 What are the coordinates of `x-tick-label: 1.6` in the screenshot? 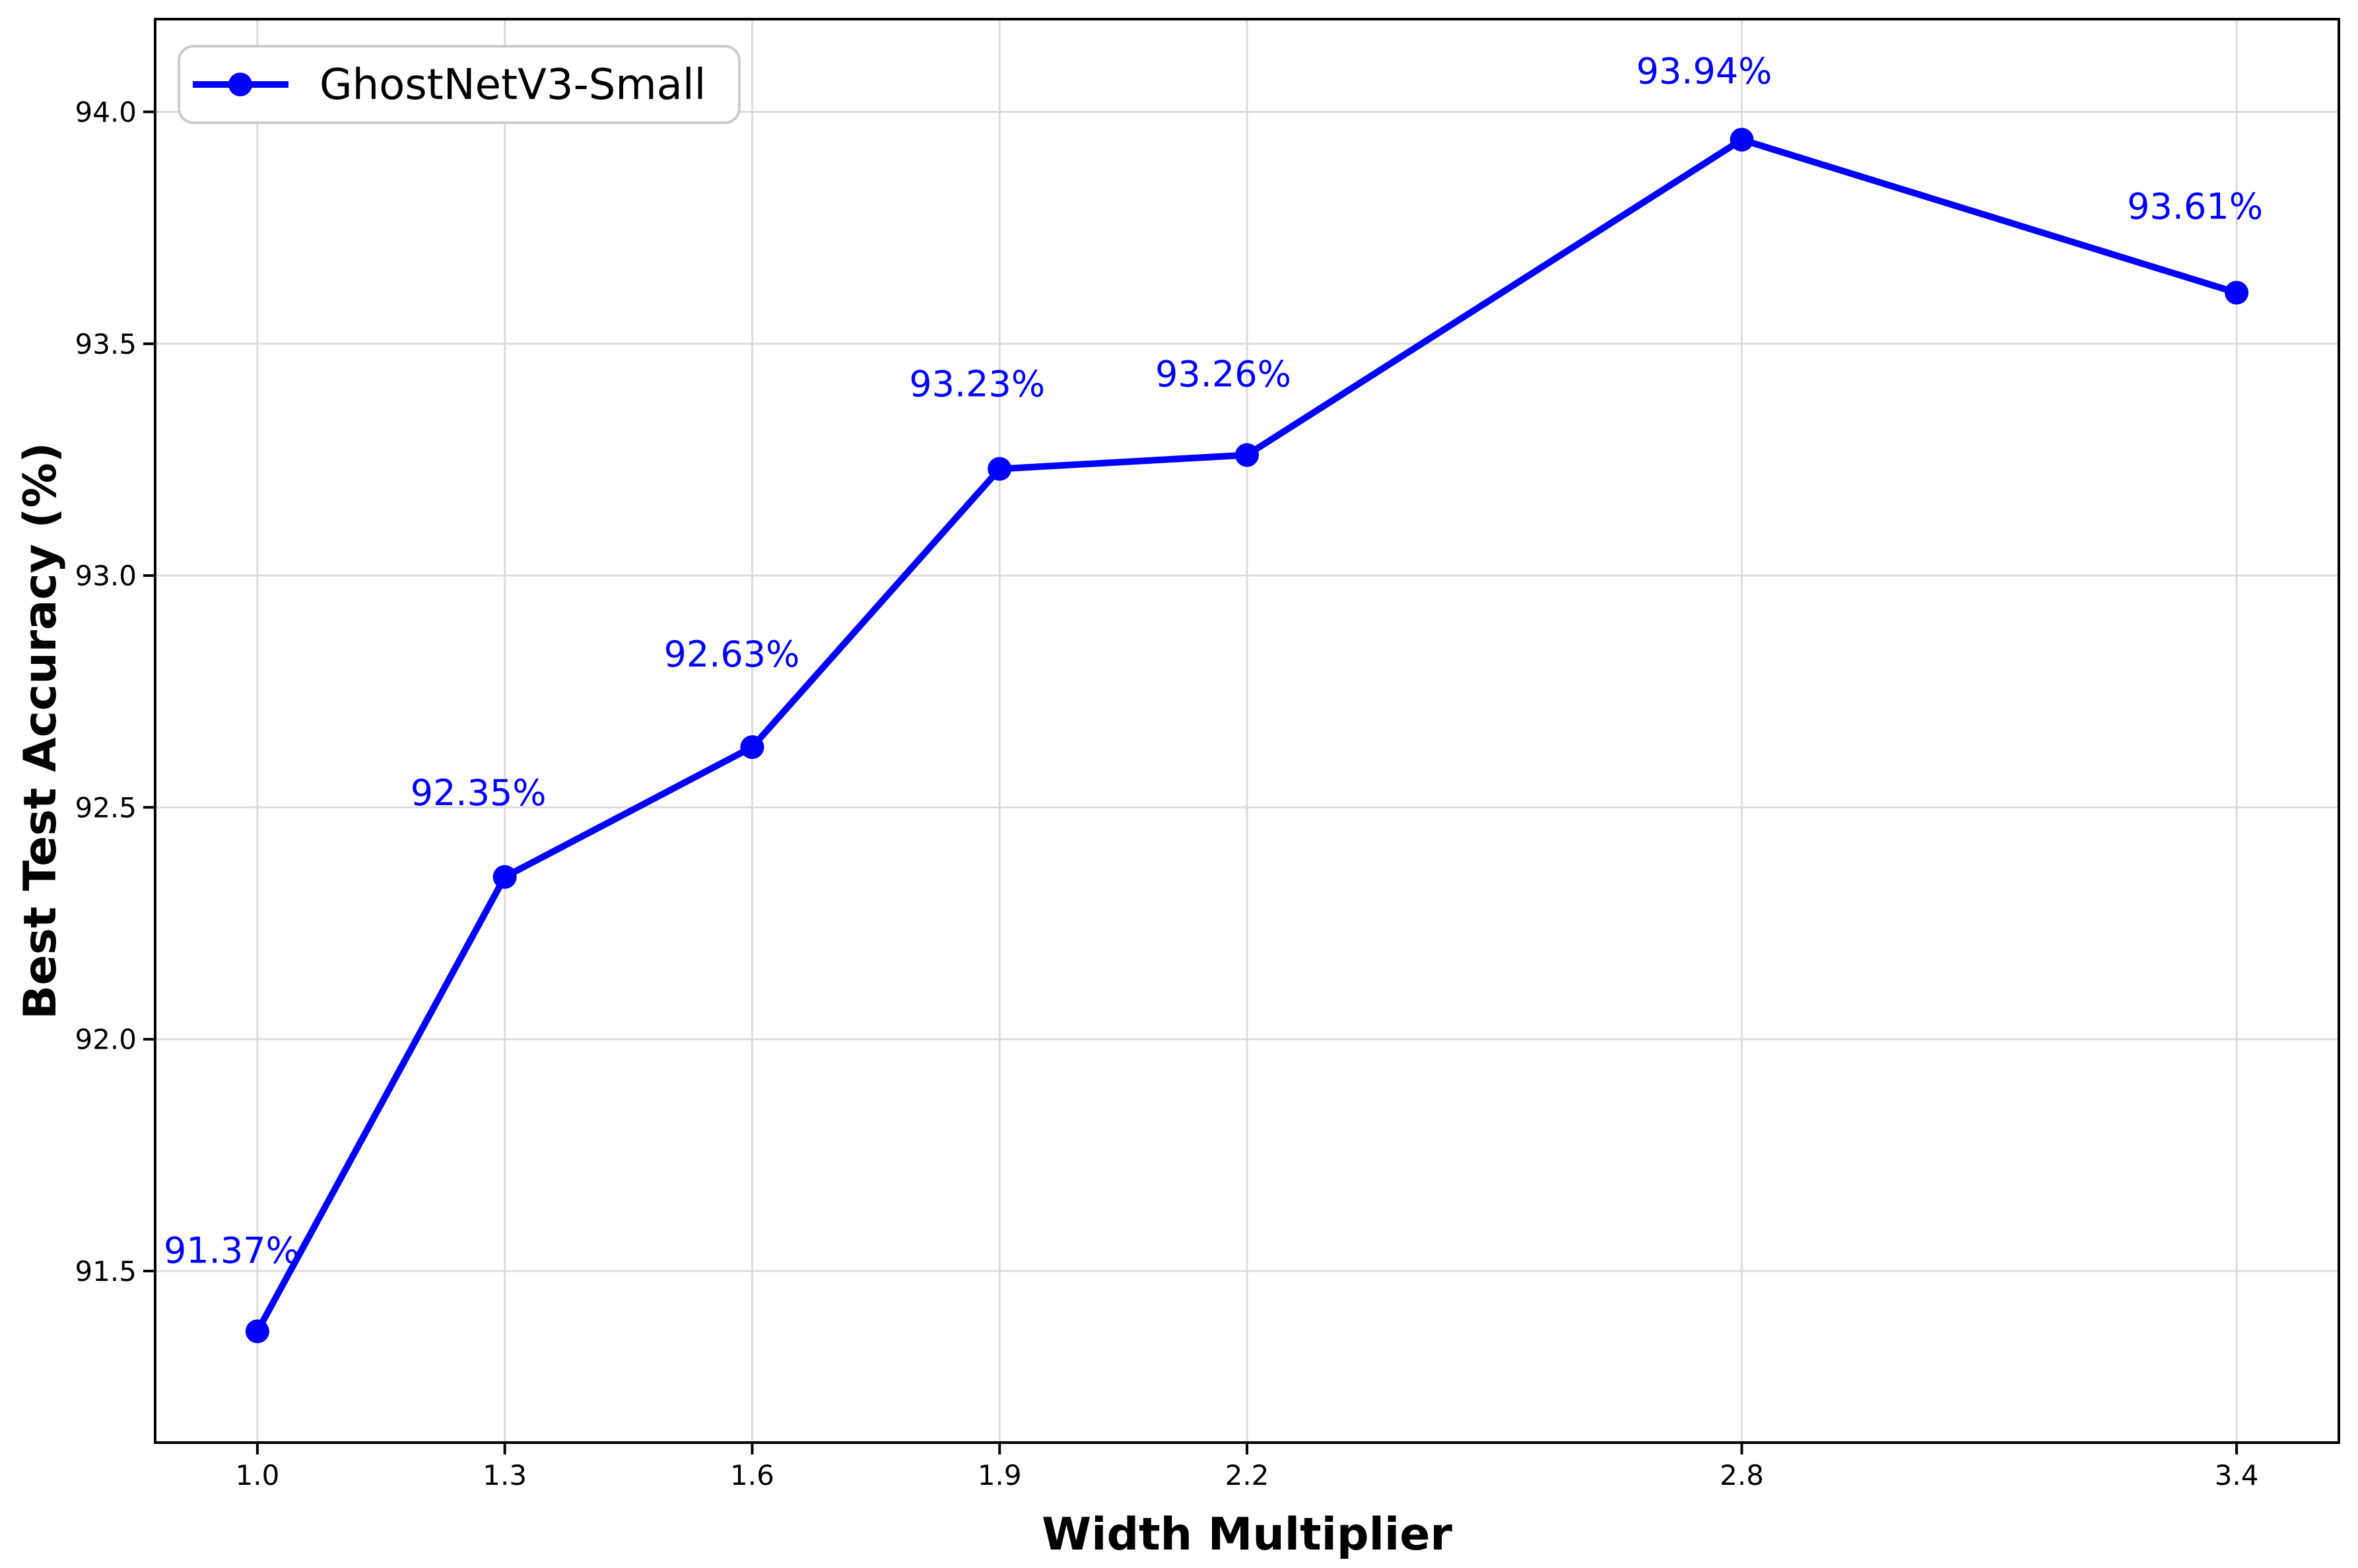 It's located at (752, 1475).